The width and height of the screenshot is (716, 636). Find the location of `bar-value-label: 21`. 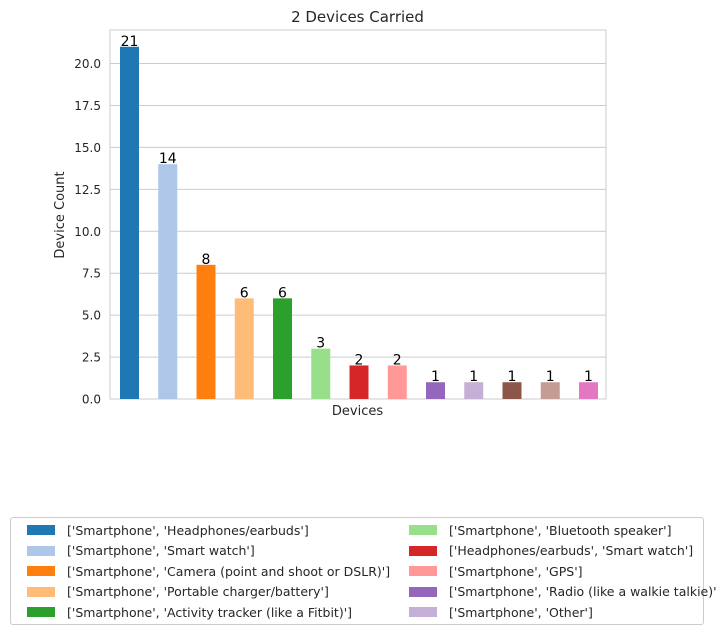

bar-value-label: 21 is located at coordinates (130, 42).